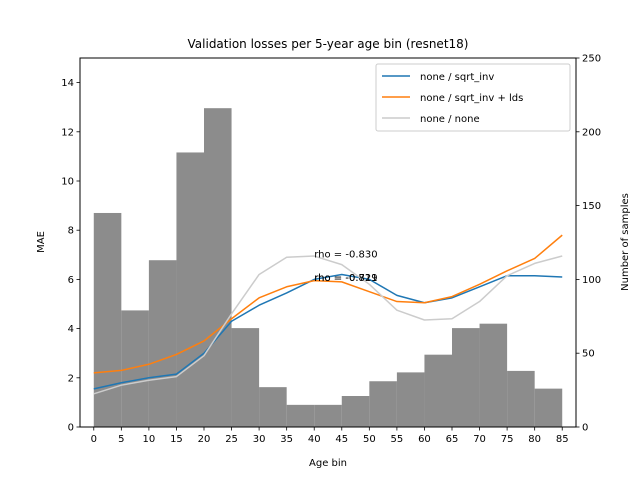 The width and height of the screenshot is (640, 480). Describe the element at coordinates (149, 439) in the screenshot. I see `x-tick-label: 10` at that location.